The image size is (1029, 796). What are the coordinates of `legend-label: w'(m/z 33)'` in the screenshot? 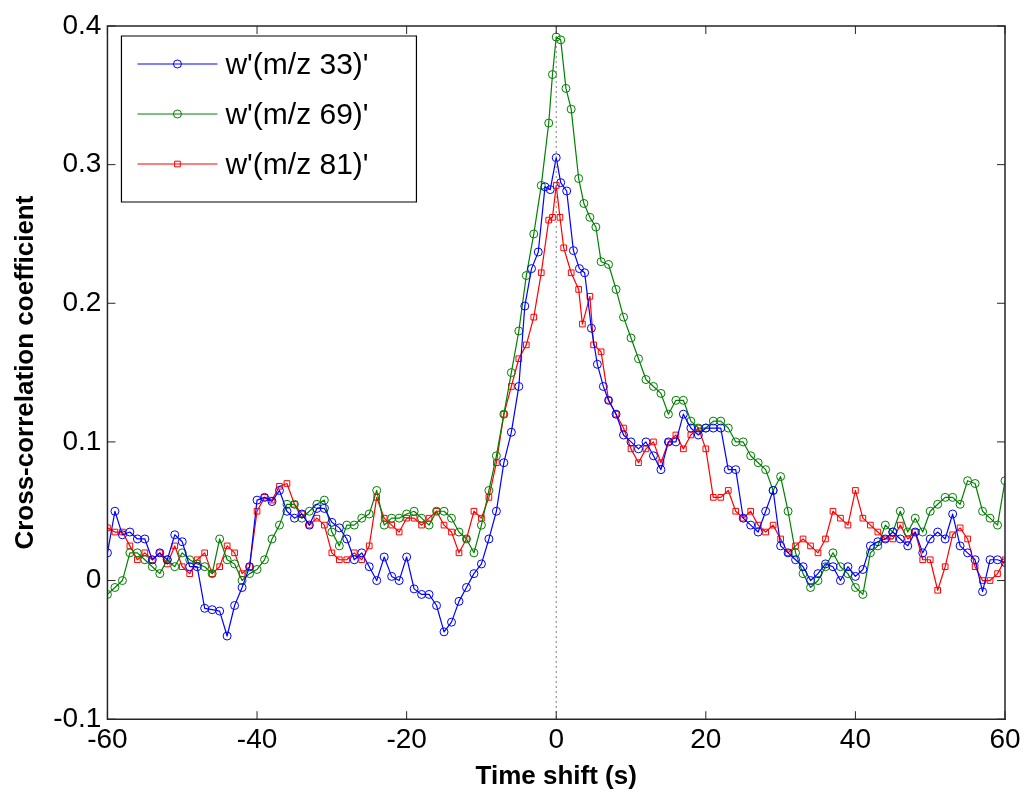 It's located at (296, 64).